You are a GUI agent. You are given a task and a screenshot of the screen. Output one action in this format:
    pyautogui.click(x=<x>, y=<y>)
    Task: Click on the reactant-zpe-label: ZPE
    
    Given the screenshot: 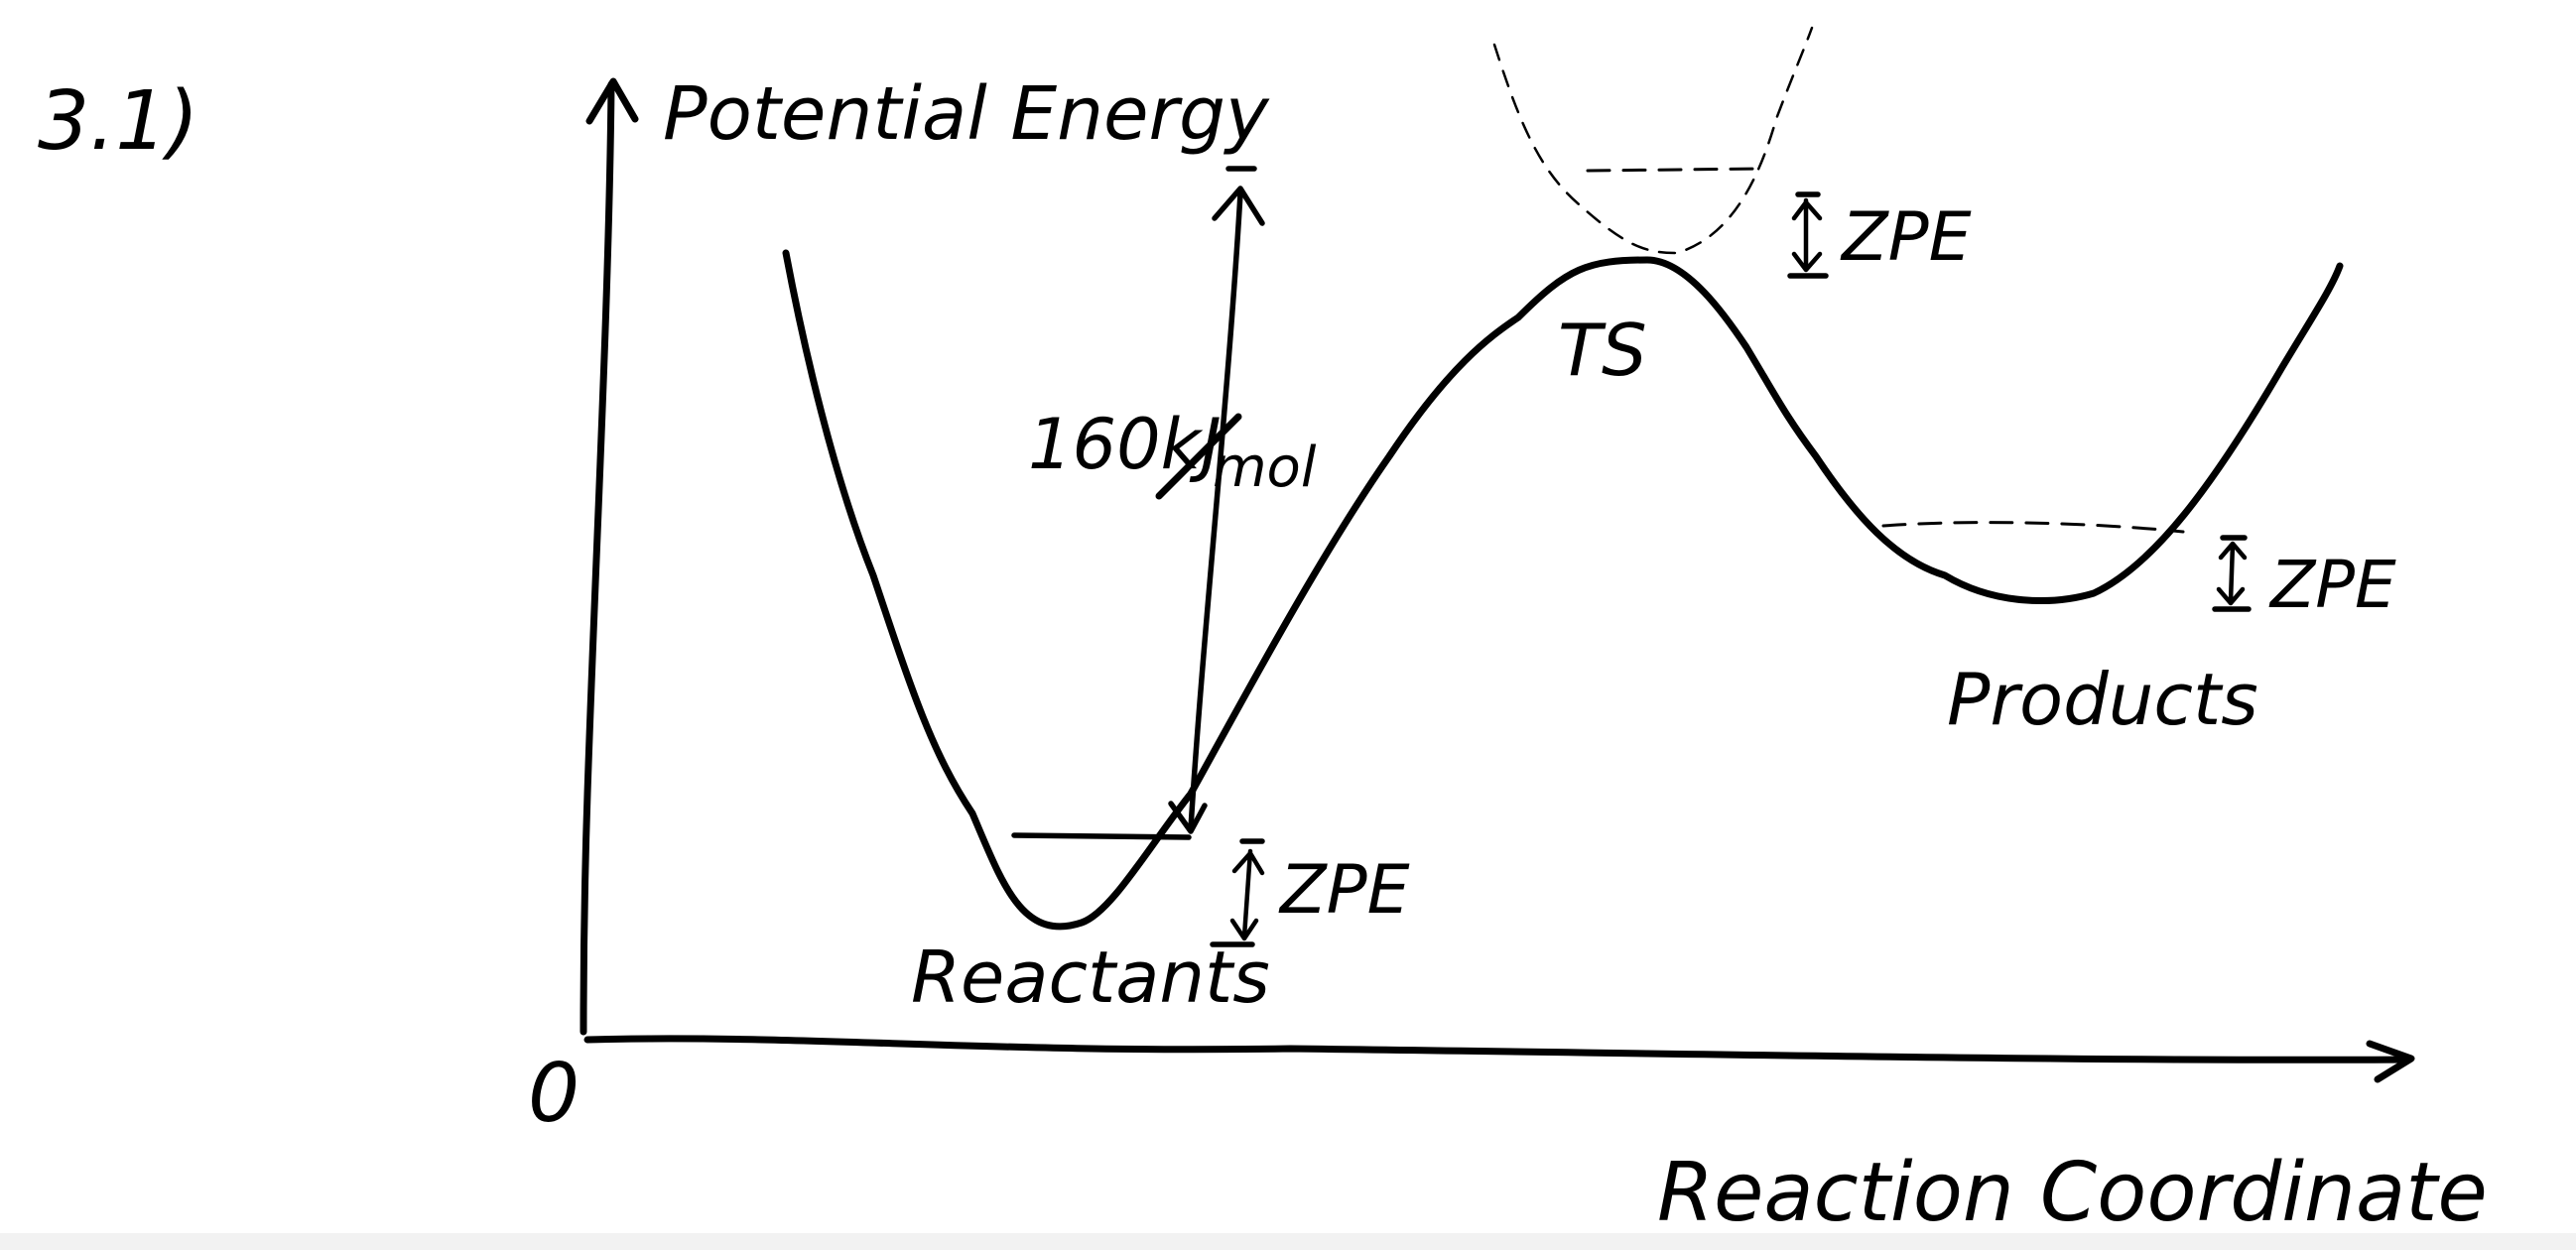 What is the action you would take?
    pyautogui.click(x=1344, y=890)
    